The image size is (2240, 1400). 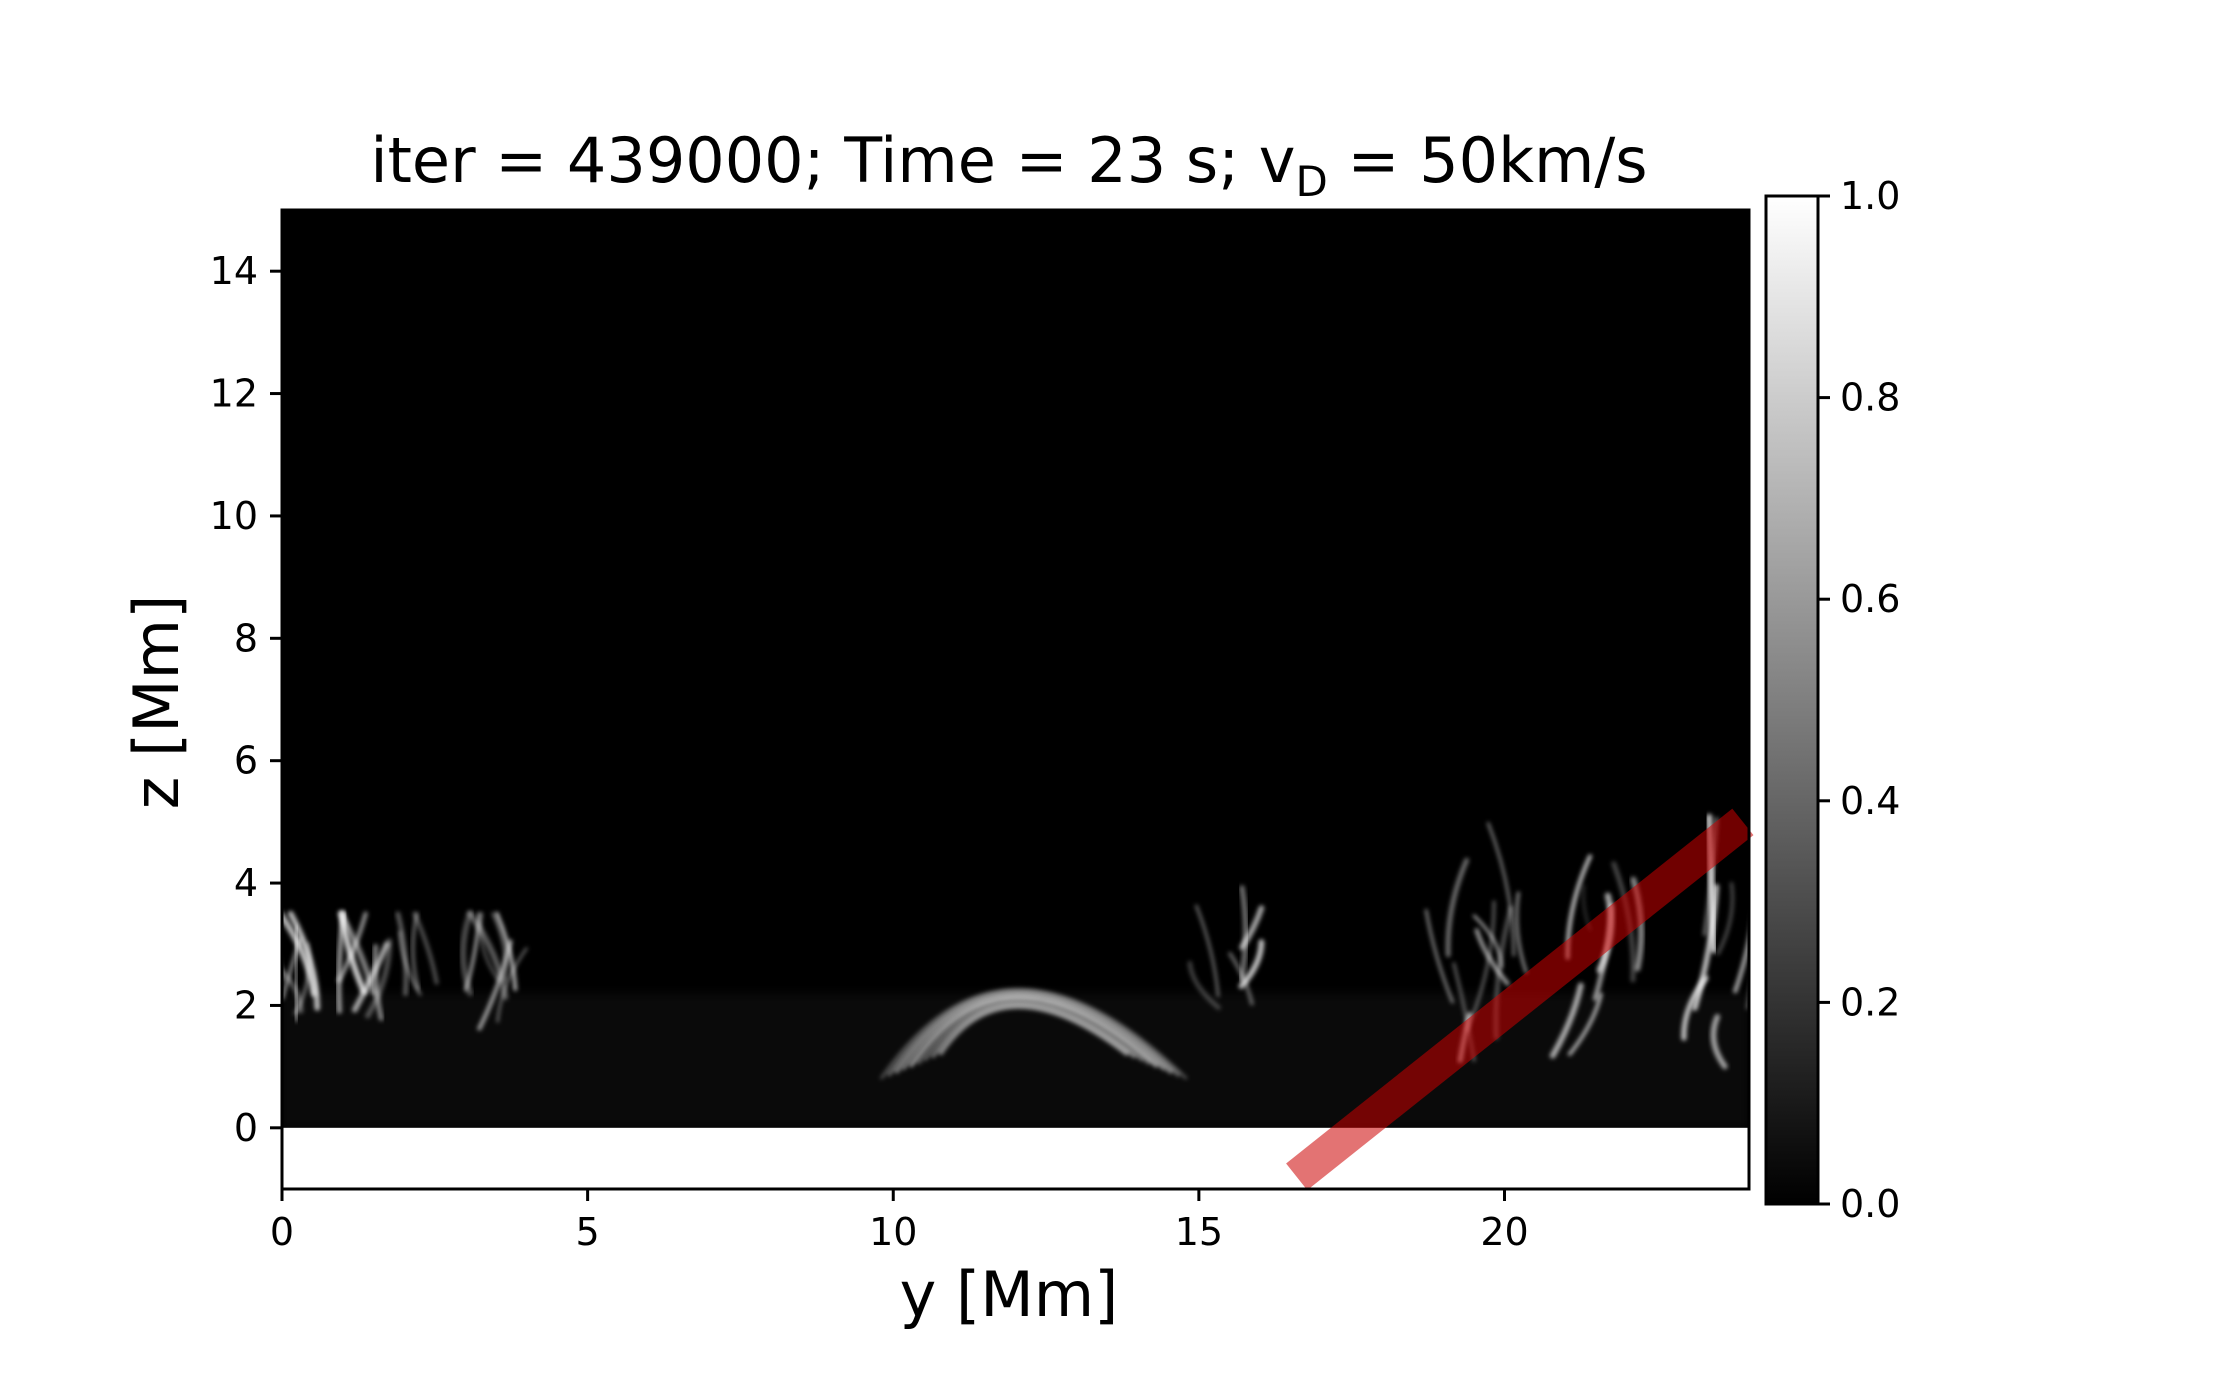 I want to click on y-tick-label: 2, so click(x=246, y=1005).